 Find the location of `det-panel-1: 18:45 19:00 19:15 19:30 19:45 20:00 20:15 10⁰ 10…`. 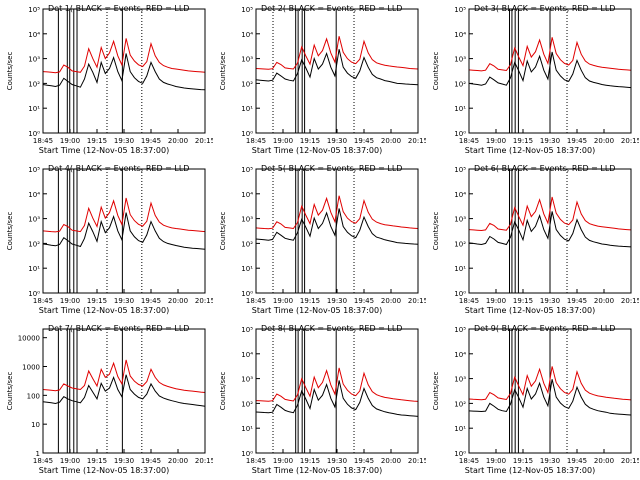

det-panel-1: 18:45 19:00 19:15 19:30 19:45 20:00 20:15 10⁰ 10… is located at coordinates (106, 80).